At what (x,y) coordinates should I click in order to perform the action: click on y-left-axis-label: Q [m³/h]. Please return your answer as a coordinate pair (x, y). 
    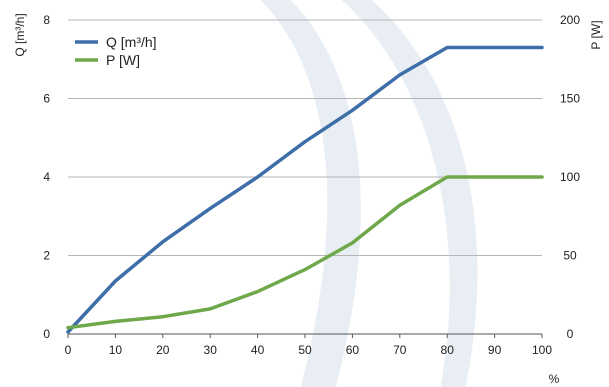
    Looking at the image, I should click on (20, 34).